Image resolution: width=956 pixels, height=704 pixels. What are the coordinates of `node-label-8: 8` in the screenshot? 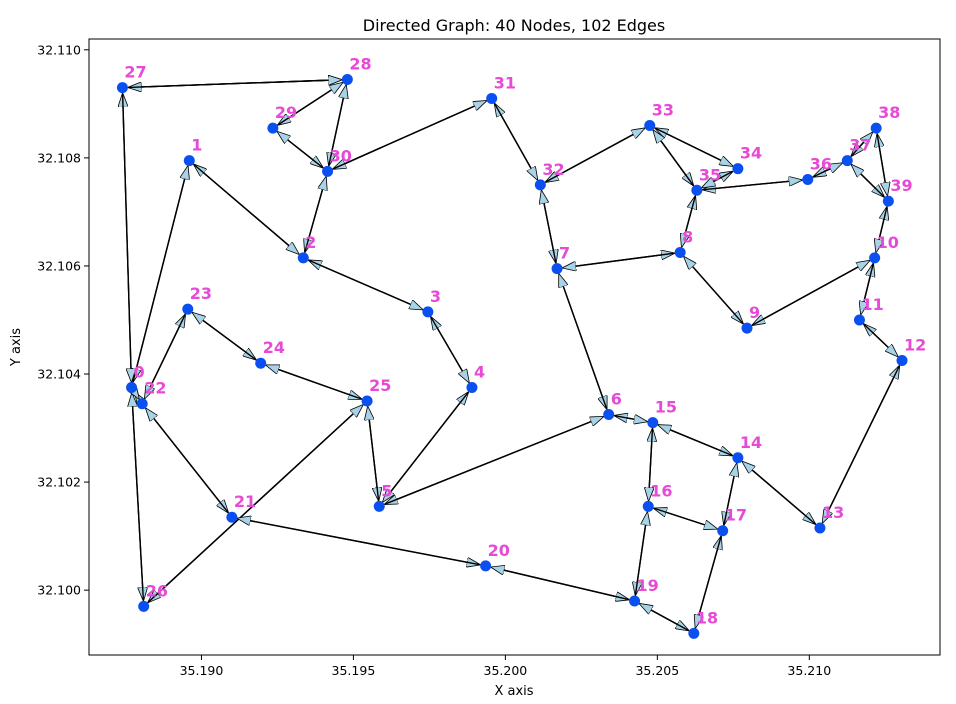 It's located at (687, 236).